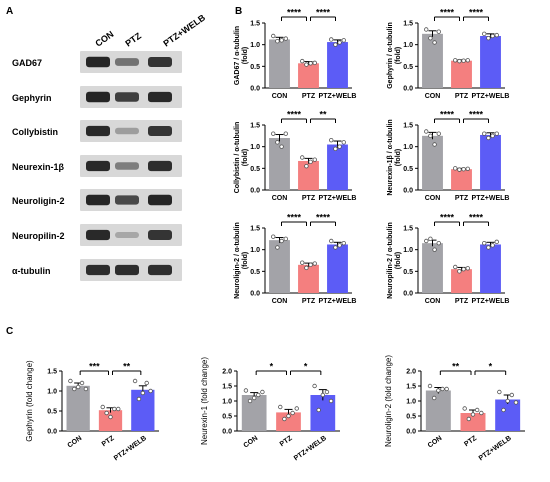 The height and width of the screenshot is (482, 550). What do you see at coordinates (390, 157) in the screenshot?
I see `y-axis-label: Neurexin-1β / α-tubulin` at bounding box center [390, 157].